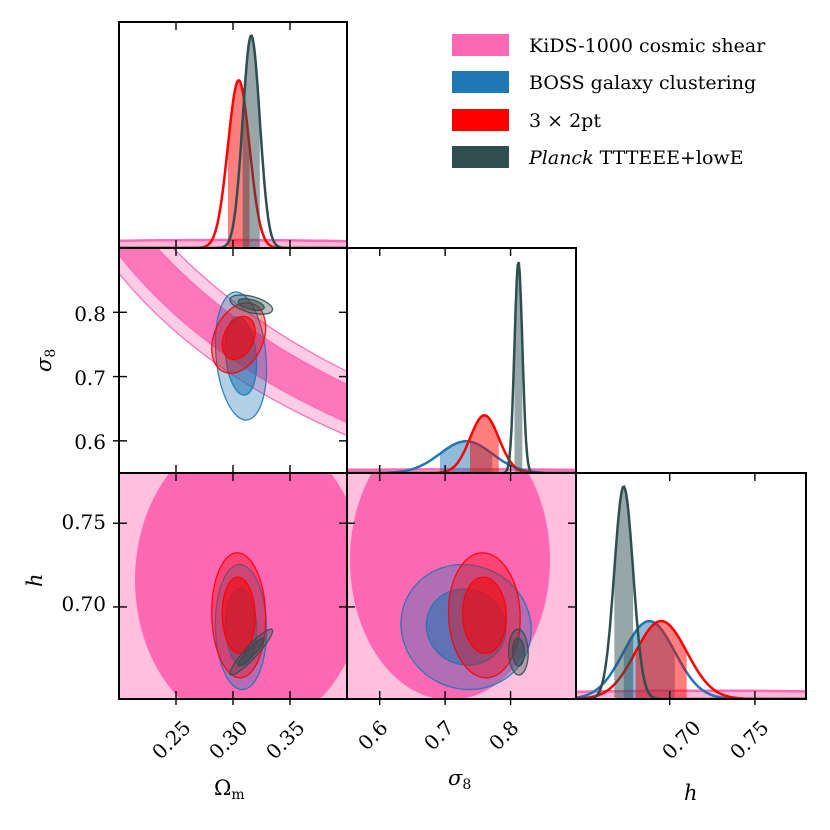  What do you see at coordinates (480, 120) in the screenshot?
I see `legend-swatch-3x2pt` at bounding box center [480, 120].